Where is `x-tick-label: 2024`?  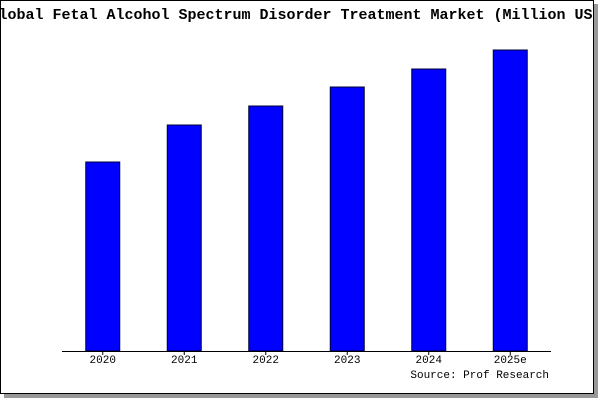 x-tick-label: 2024 is located at coordinates (429, 361).